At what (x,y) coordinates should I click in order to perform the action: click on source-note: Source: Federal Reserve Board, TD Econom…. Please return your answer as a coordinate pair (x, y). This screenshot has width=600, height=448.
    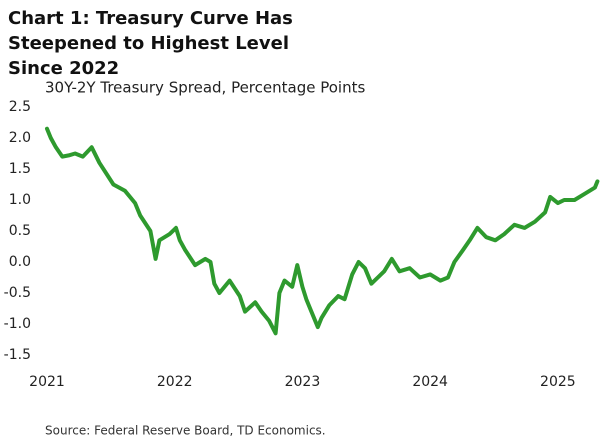
    Looking at the image, I should click on (185, 431).